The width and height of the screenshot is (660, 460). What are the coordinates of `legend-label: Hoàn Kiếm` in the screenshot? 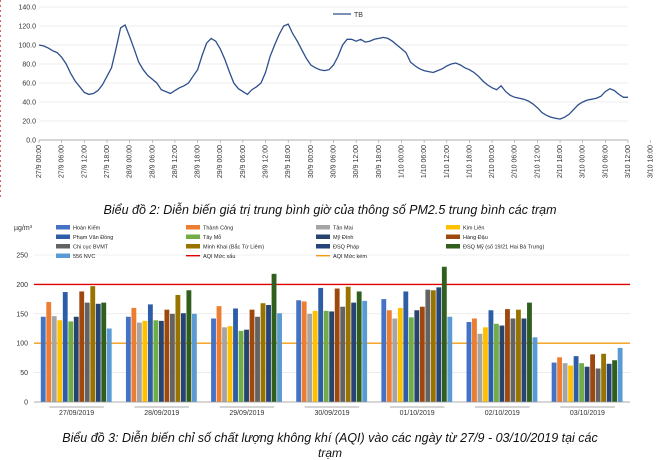 It's located at (87, 229).